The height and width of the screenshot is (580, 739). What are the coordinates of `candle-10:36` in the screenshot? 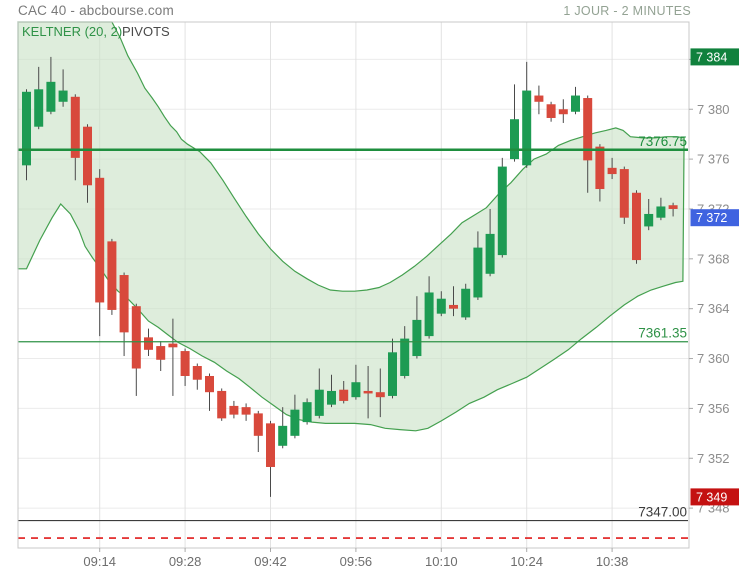 It's located at (600, 173).